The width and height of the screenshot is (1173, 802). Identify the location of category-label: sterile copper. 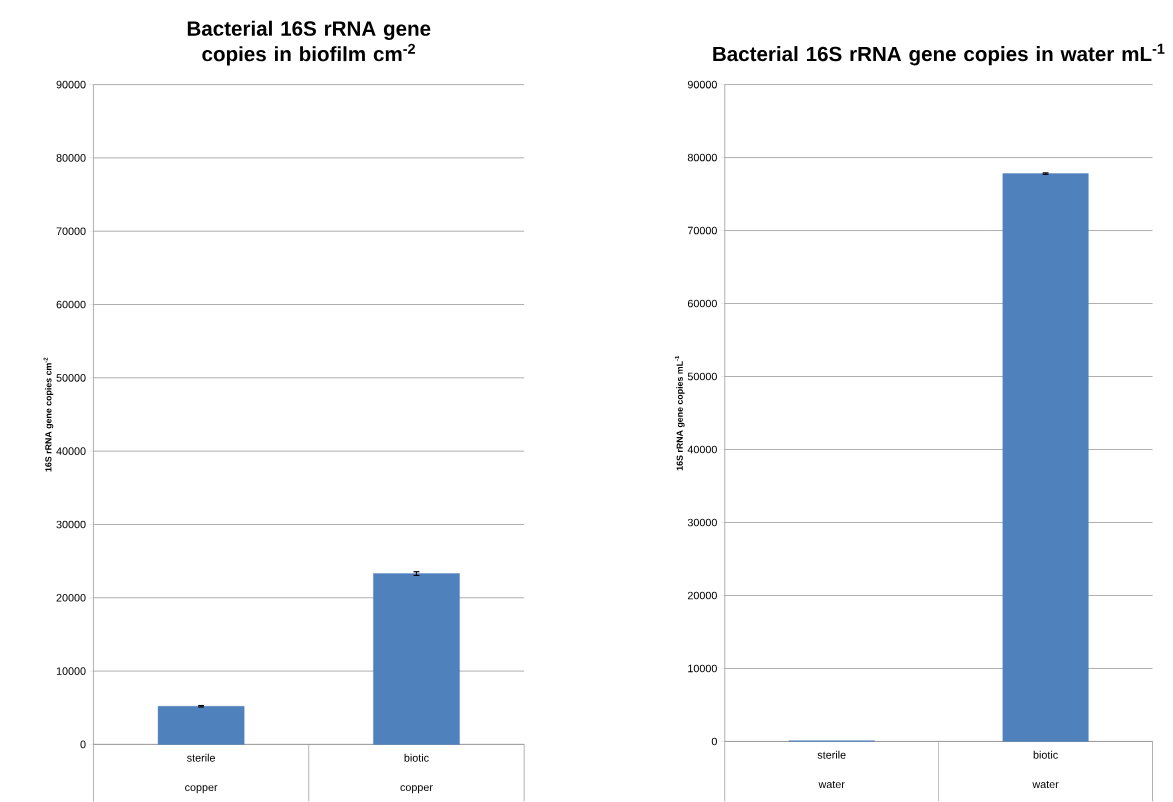
(201, 773).